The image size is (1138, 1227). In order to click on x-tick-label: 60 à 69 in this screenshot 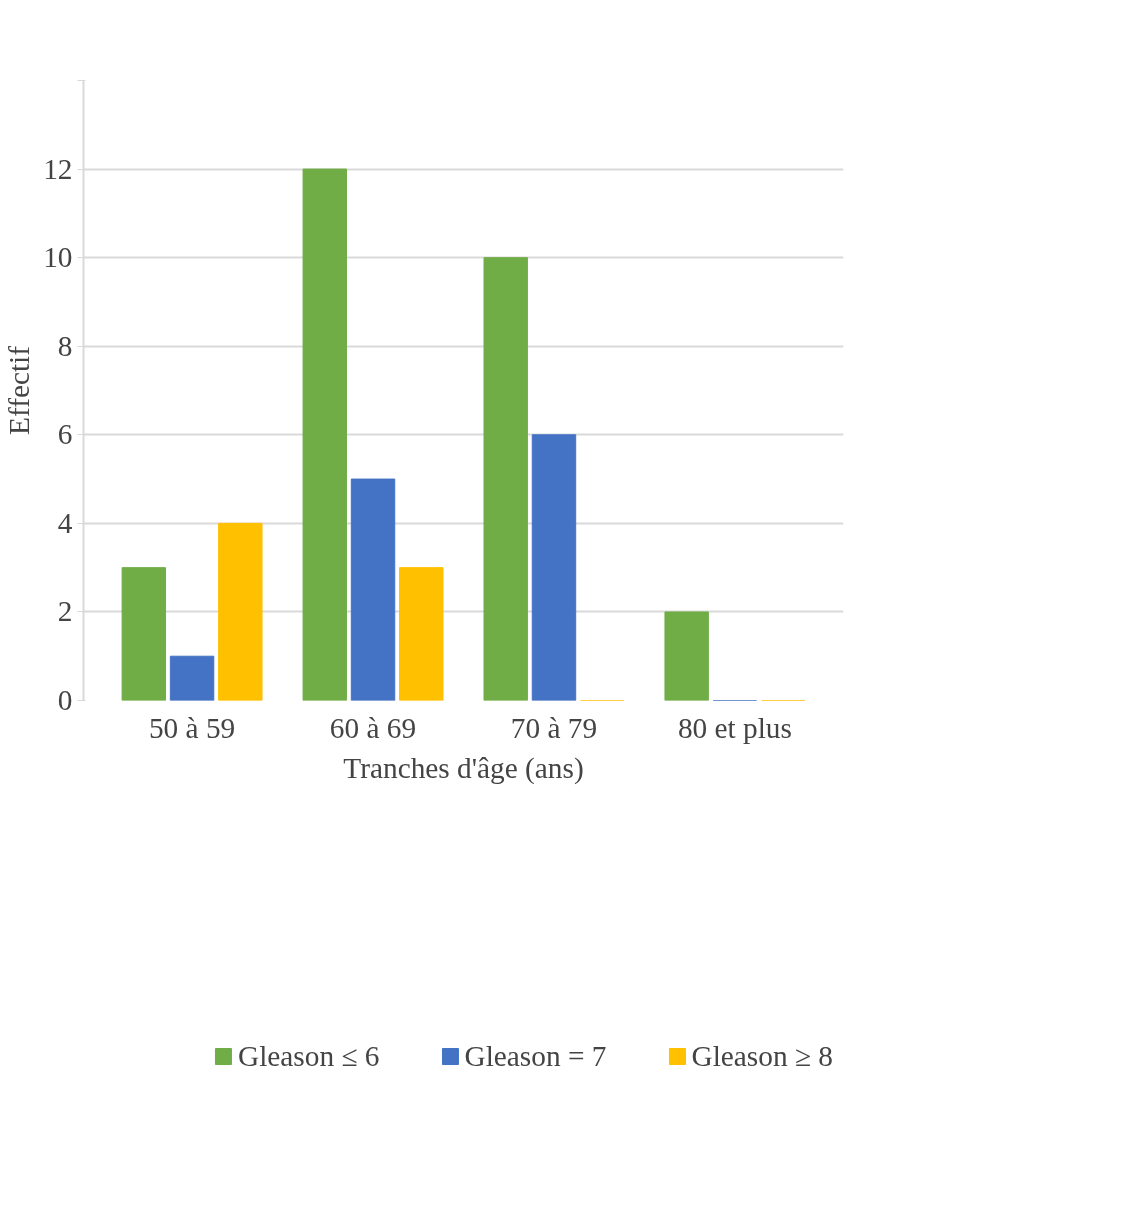, I will do `click(373, 727)`.